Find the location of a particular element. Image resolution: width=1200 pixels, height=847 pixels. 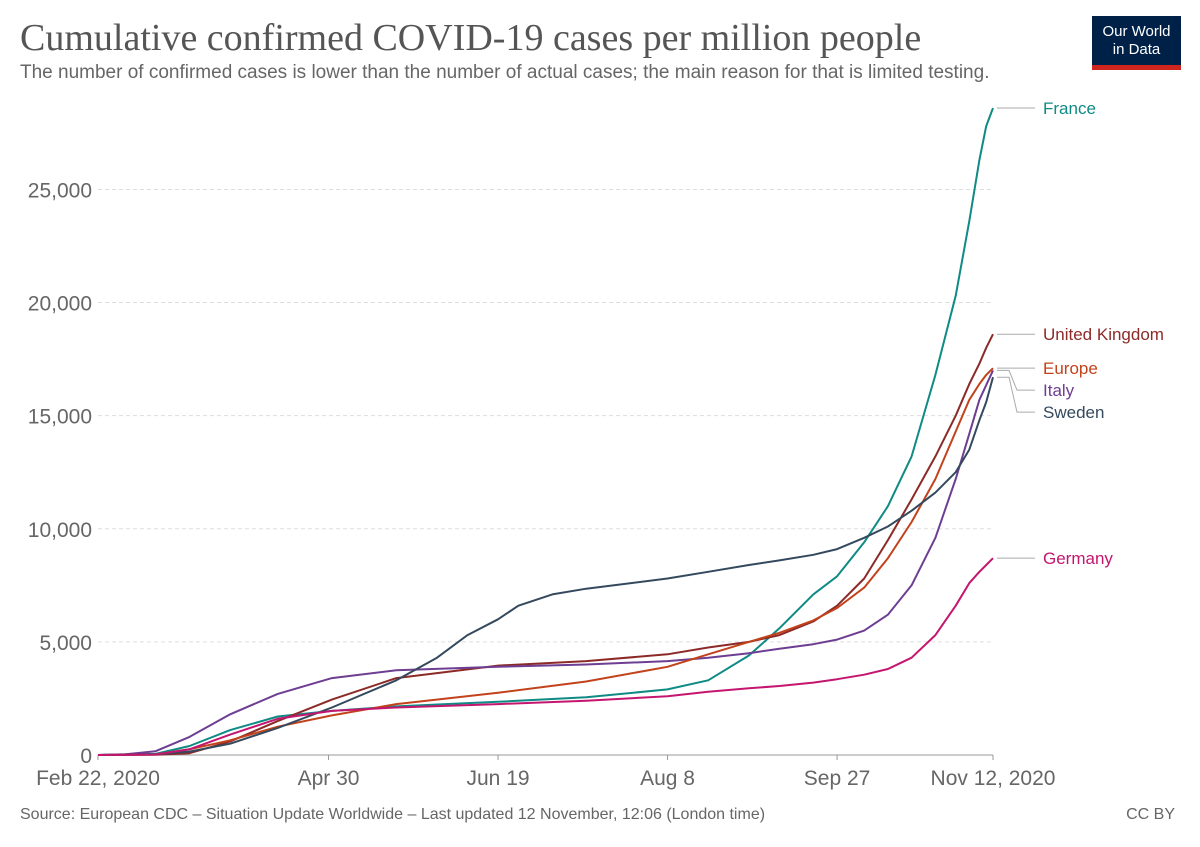

y-tick-label: 5,000 is located at coordinates (65, 643).